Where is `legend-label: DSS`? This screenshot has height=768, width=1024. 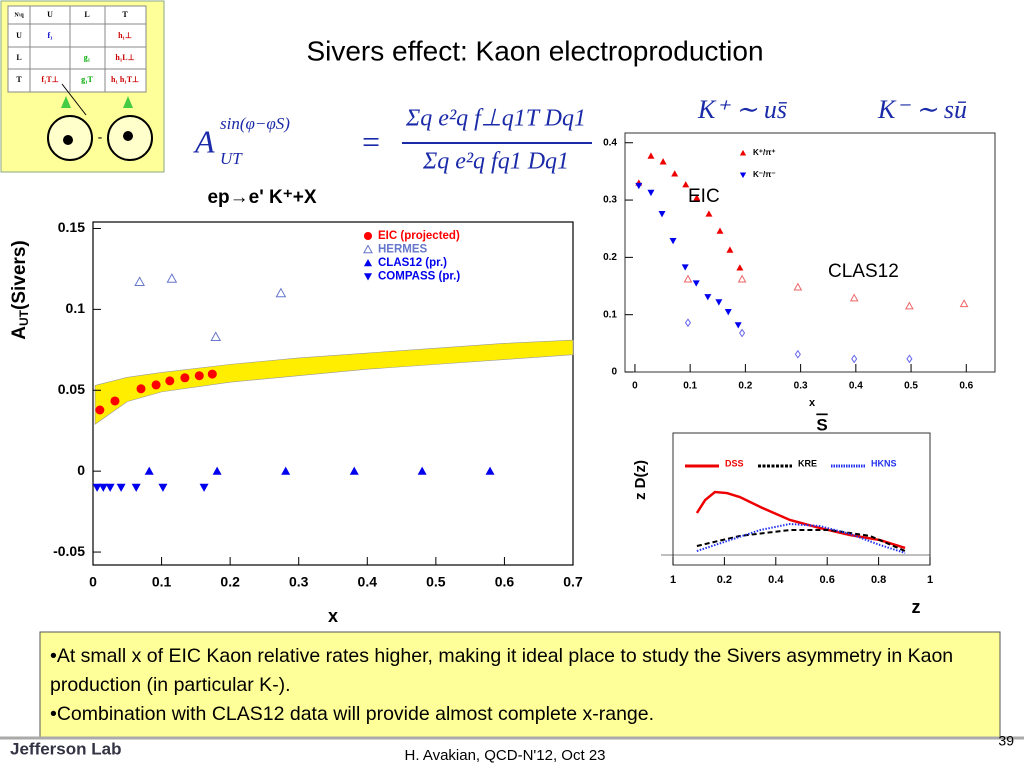
legend-label: DSS is located at coordinates (734, 463).